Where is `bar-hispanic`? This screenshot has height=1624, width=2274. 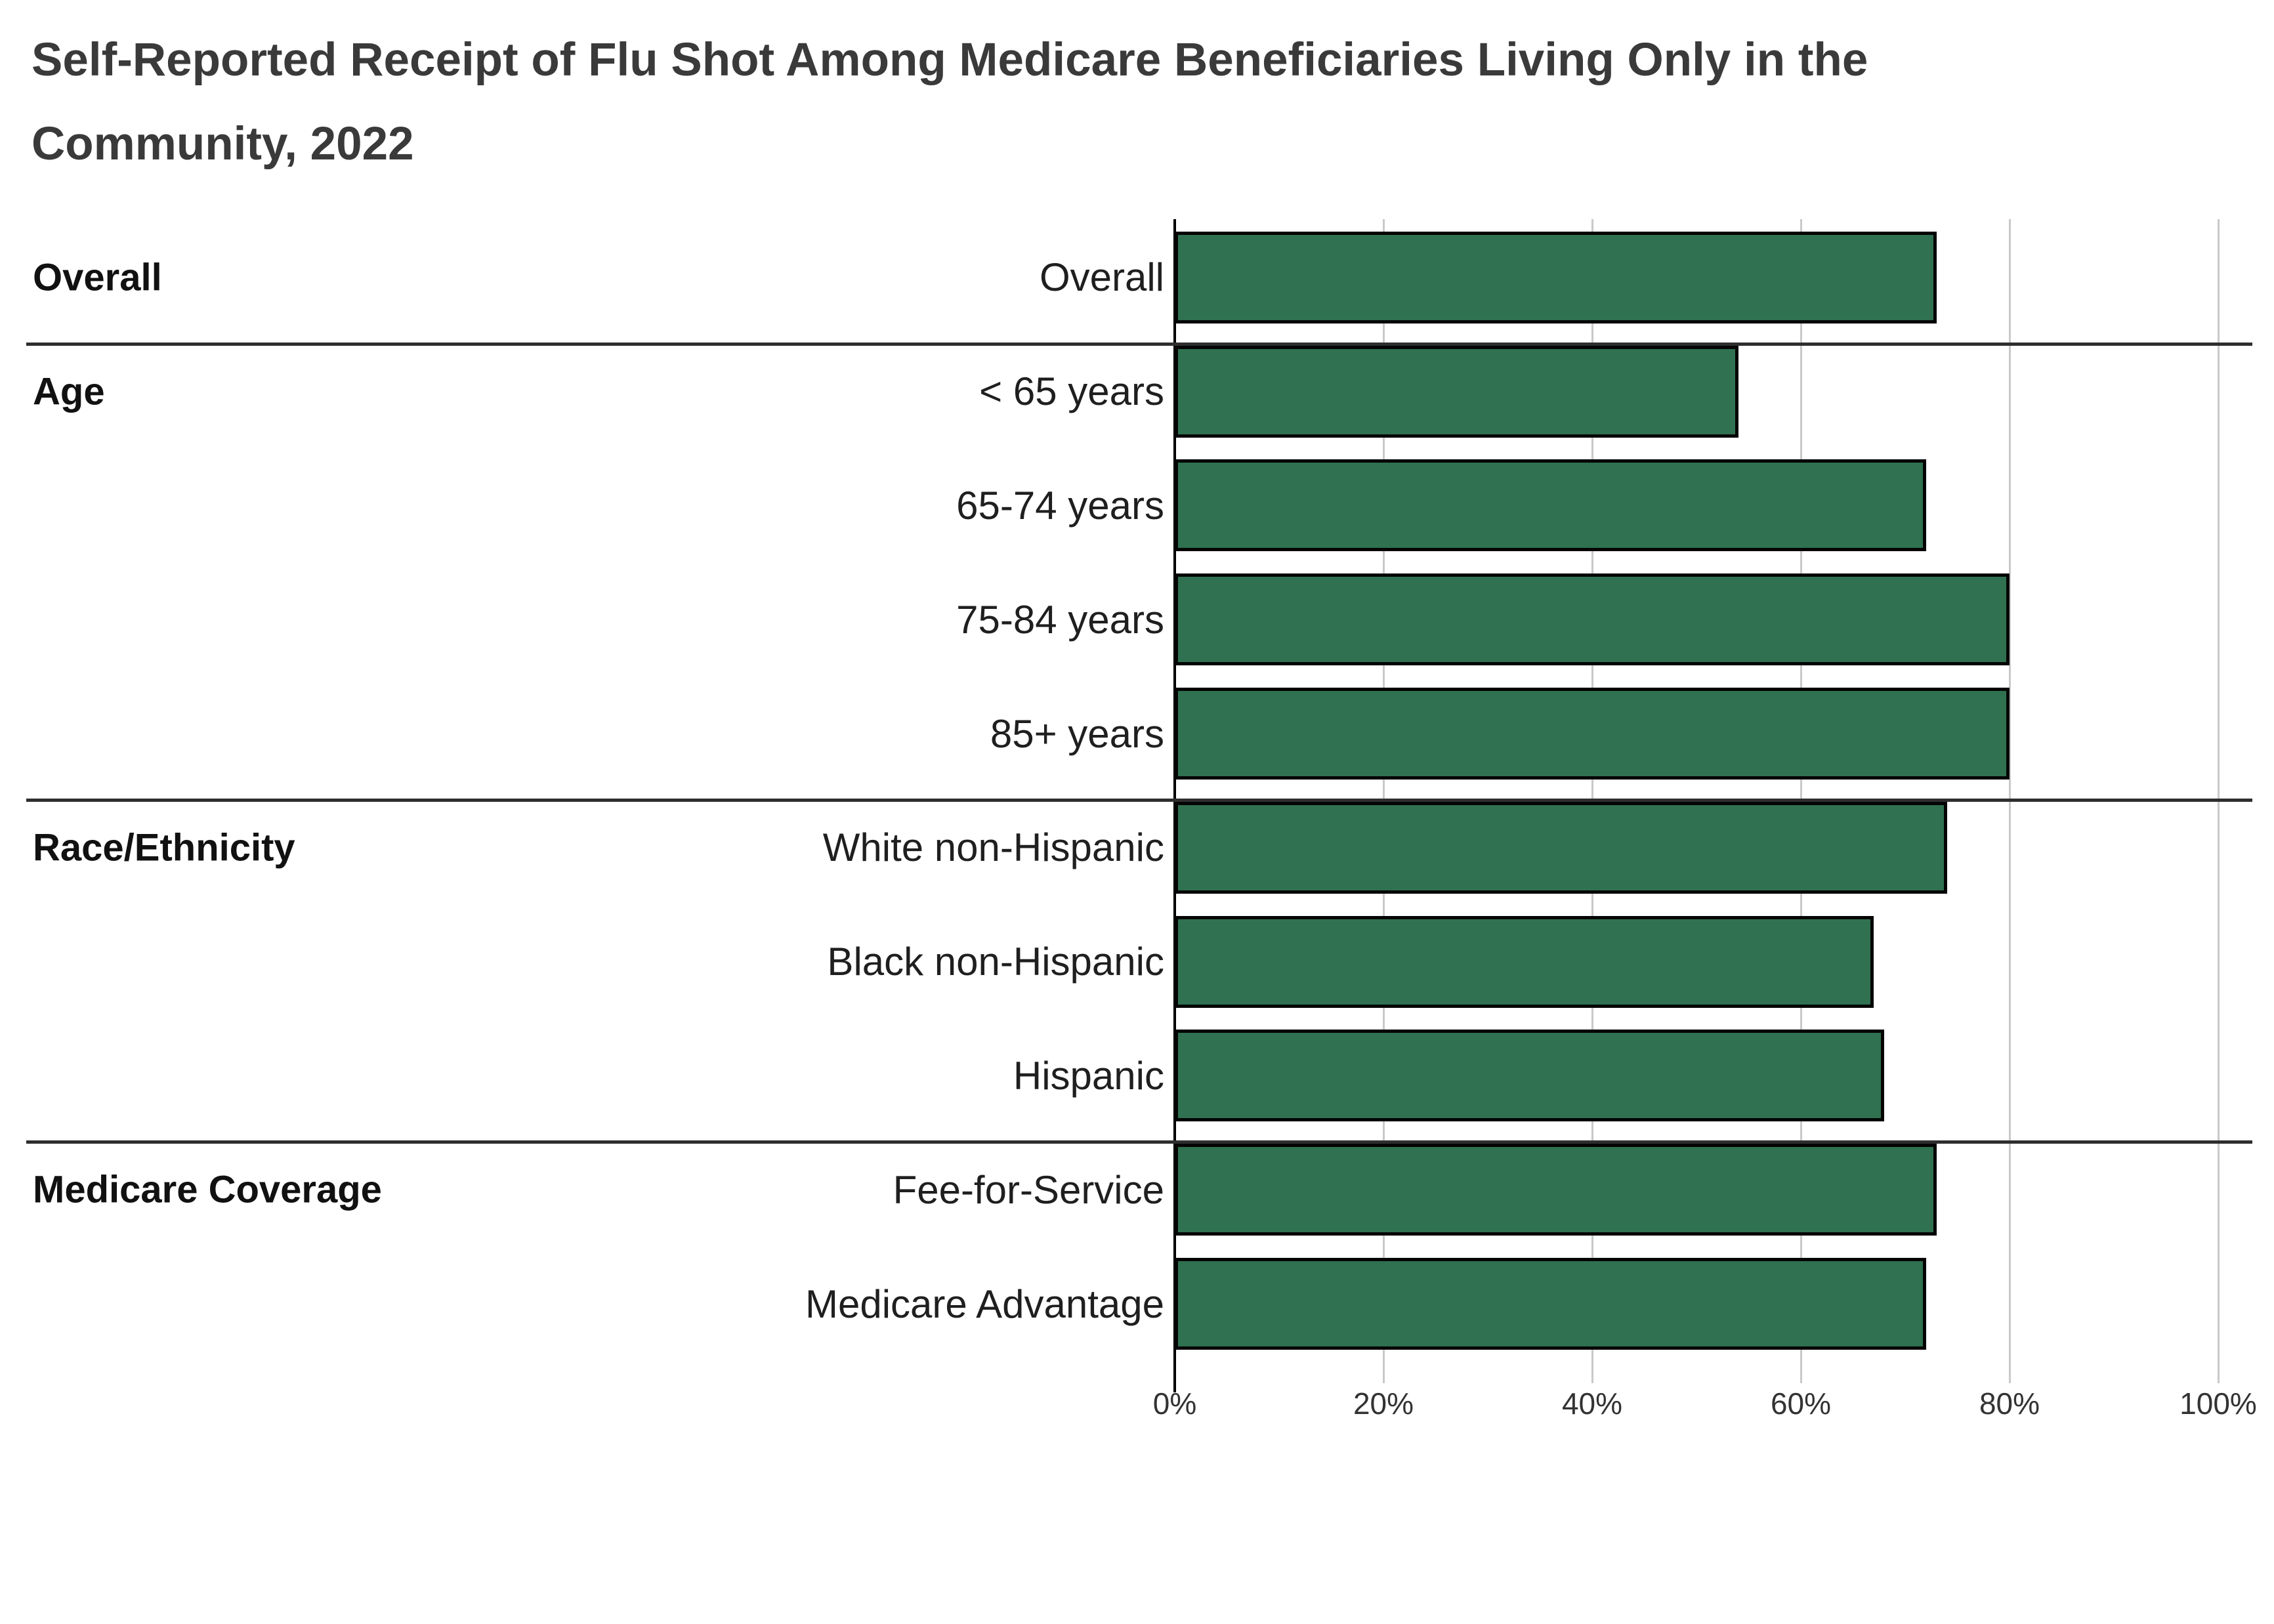 bar-hispanic is located at coordinates (1529, 1076).